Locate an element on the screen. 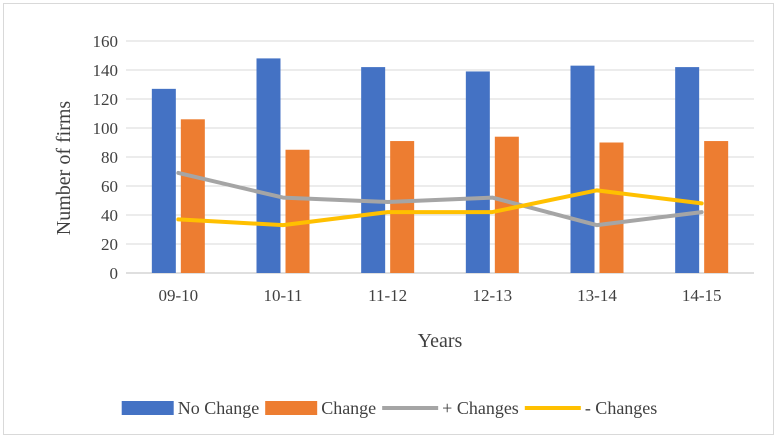 The height and width of the screenshot is (440, 779). y-tick-label: 0 is located at coordinates (114, 273).